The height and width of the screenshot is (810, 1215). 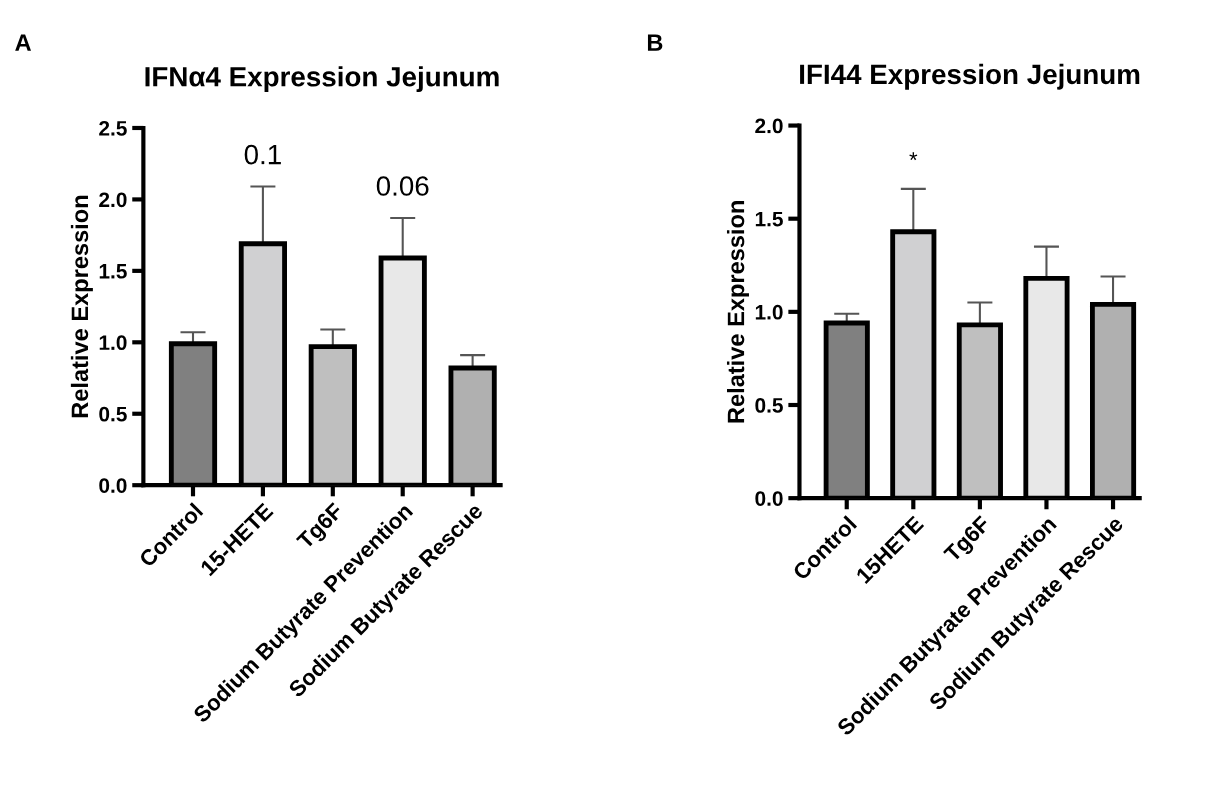 I want to click on annotation: *, so click(x=913, y=156).